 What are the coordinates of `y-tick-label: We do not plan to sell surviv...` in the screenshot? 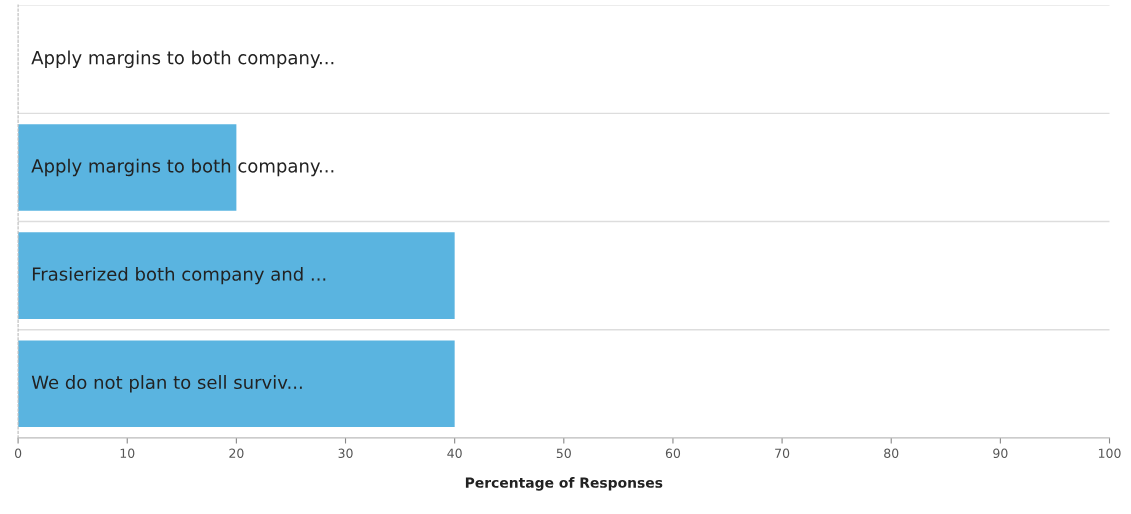 It's located at (166, 384).